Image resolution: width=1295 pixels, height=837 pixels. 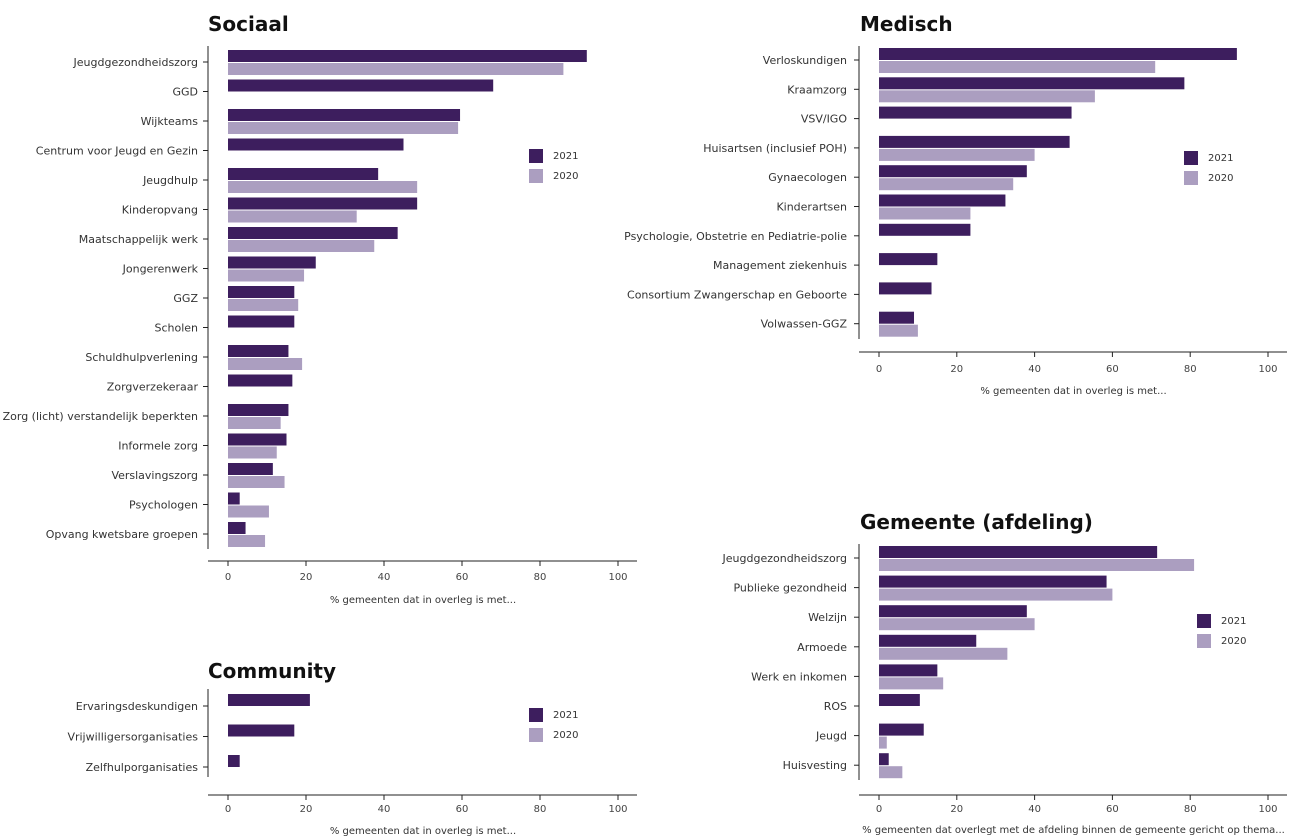 I want to click on category-label: Management ziekenhuis, so click(x=780, y=265).